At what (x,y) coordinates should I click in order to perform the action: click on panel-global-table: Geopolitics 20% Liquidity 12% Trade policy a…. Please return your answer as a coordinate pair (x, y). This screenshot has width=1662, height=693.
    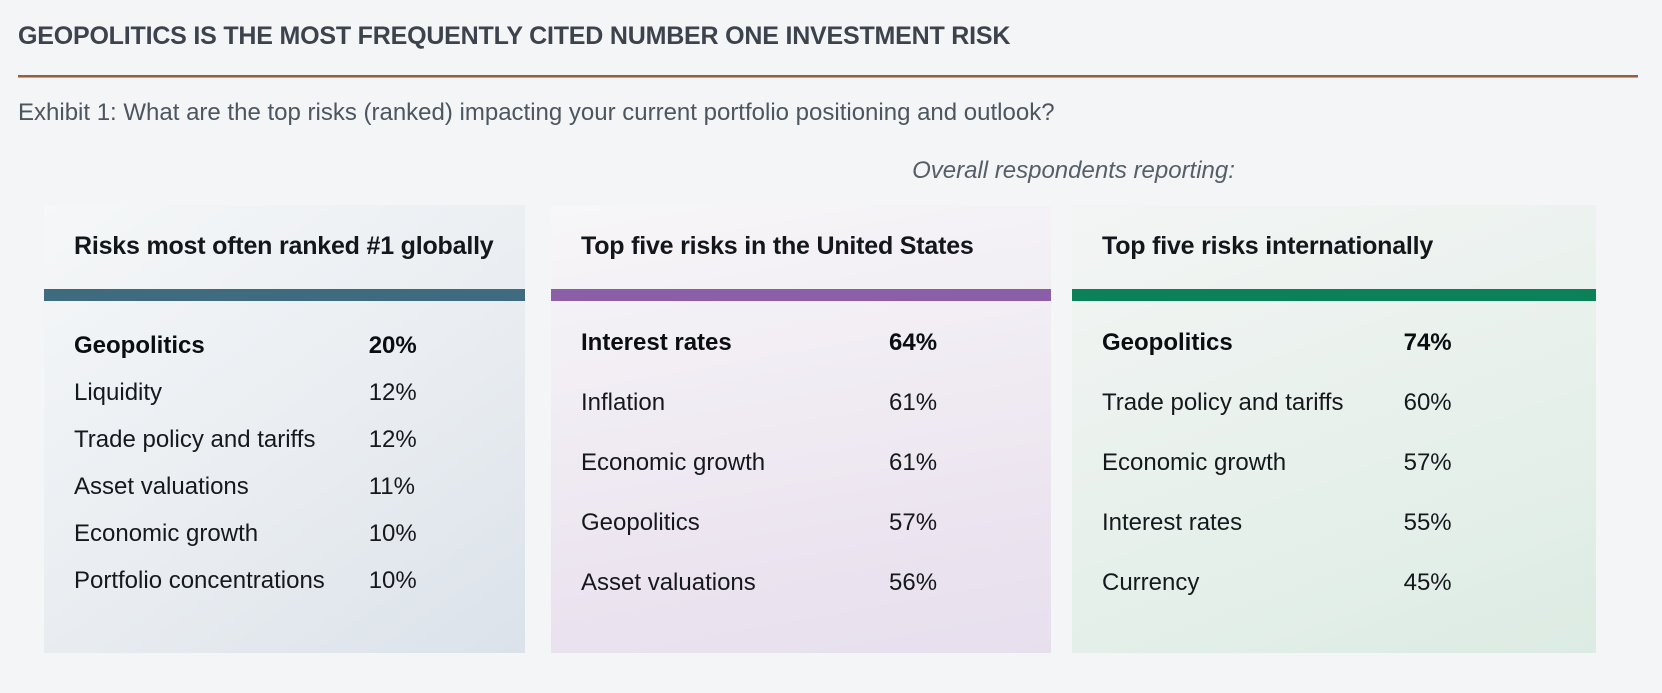
    Looking at the image, I should click on (284, 452).